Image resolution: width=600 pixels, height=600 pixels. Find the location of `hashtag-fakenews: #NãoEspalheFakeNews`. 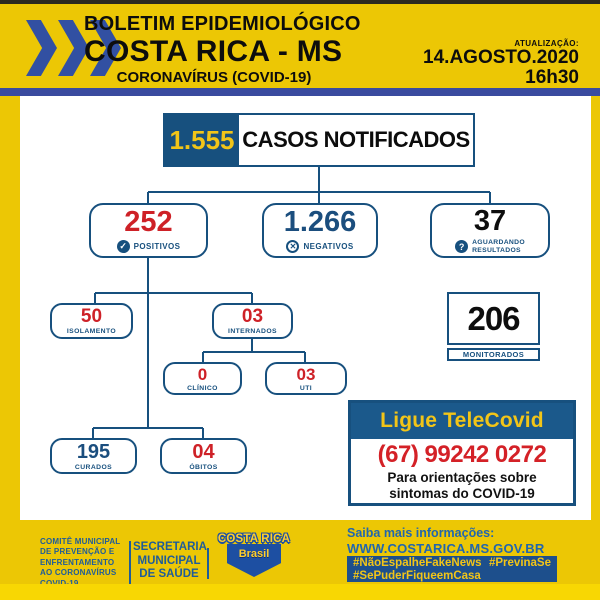

hashtag-fakenews: #NãoEspalheFakeNews is located at coordinates (417, 563).